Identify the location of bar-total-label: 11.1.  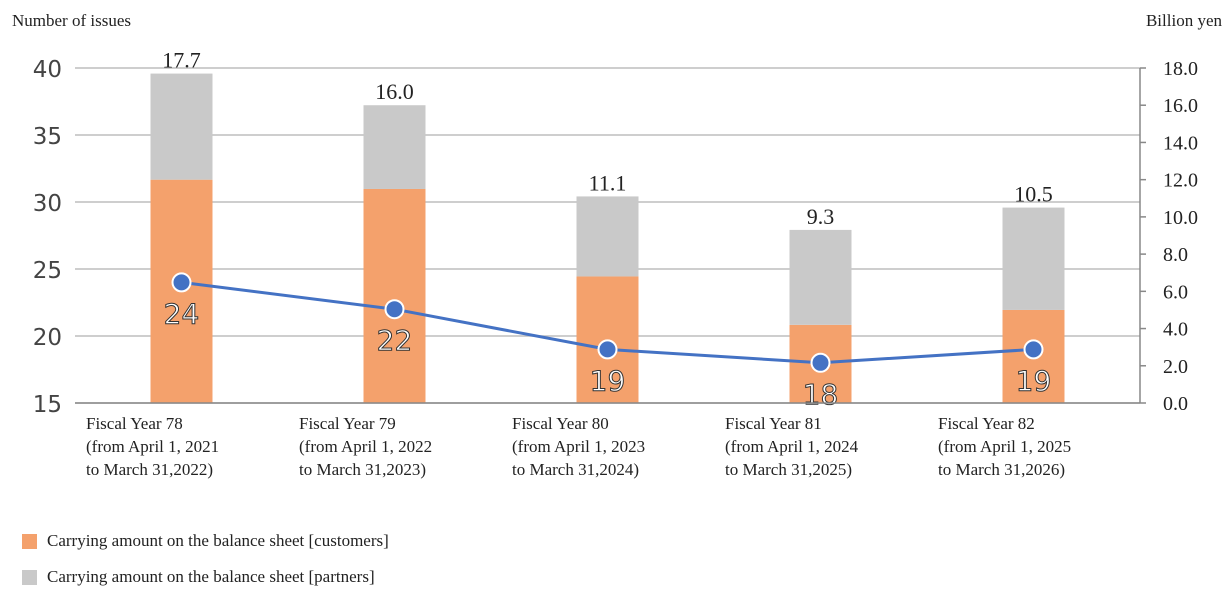
(608, 182).